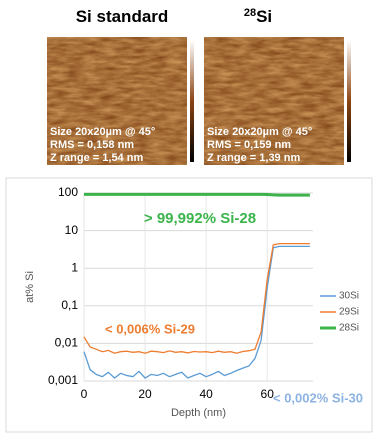 Image resolution: width=377 pixels, height=441 pixels. What do you see at coordinates (92, 145) in the screenshot?
I see `image-caption: RMS = 0,158 nm` at bounding box center [92, 145].